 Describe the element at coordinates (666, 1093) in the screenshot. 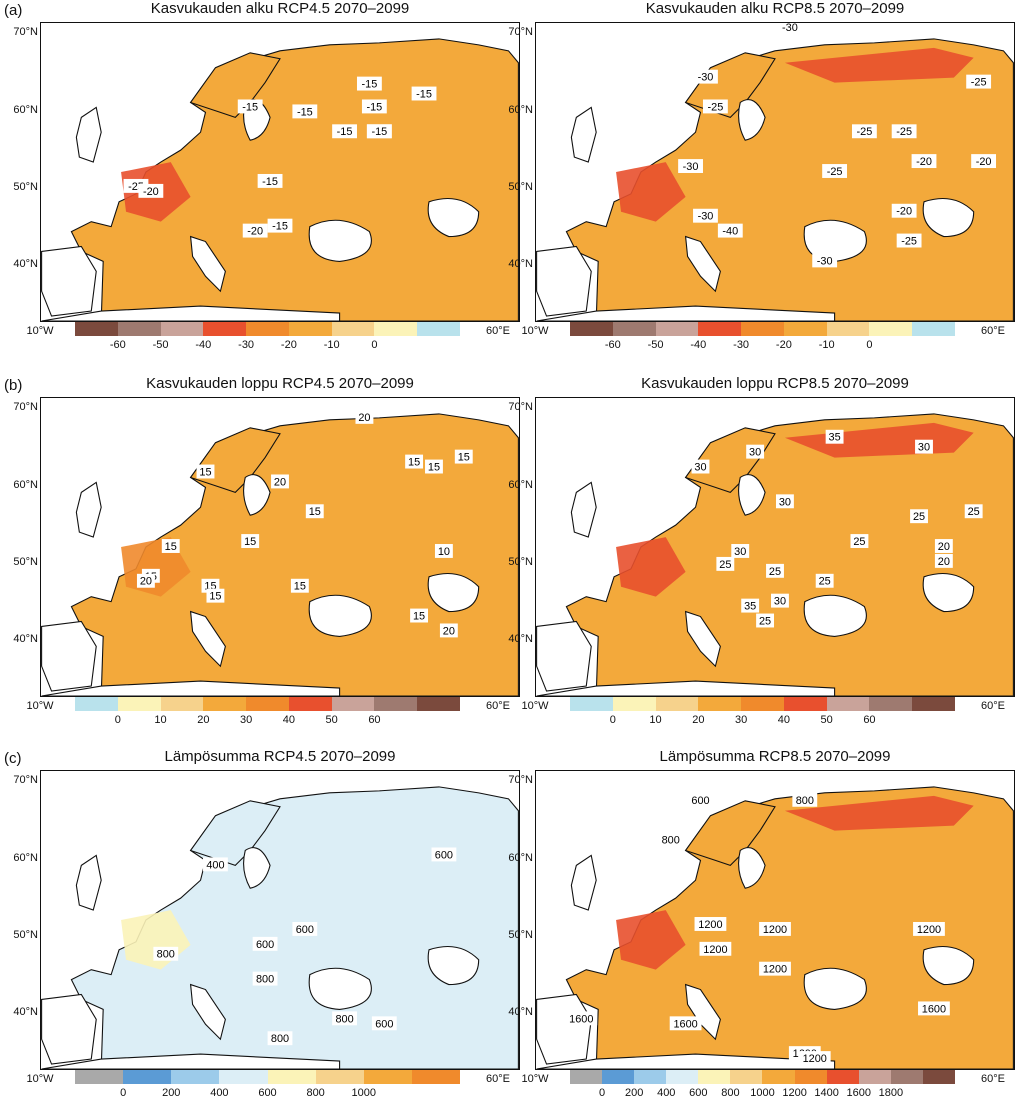

I see `colorbar-tick-label: 400` at that location.